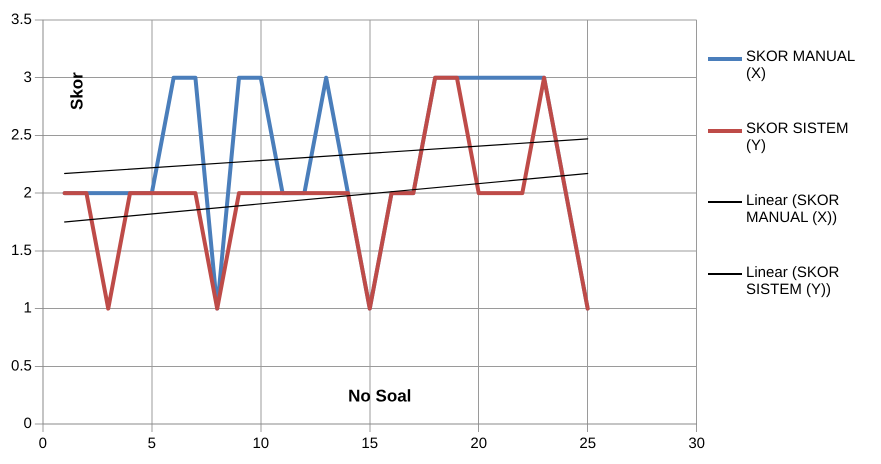 The height and width of the screenshot is (464, 881). I want to click on legend-label: SKOR SISTEM (Y), so click(798, 137).